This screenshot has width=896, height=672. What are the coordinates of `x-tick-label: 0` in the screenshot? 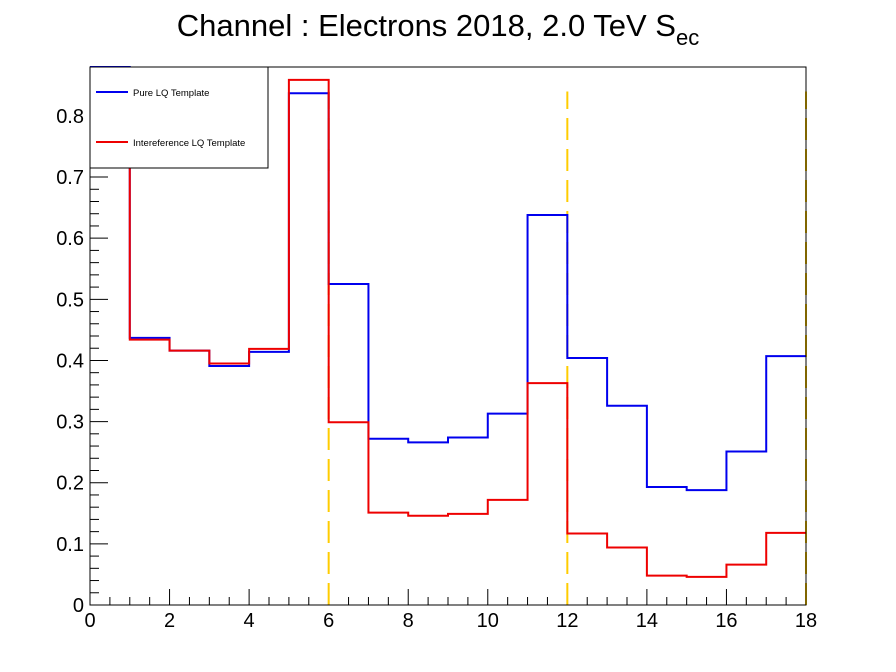 It's located at (89, 621).